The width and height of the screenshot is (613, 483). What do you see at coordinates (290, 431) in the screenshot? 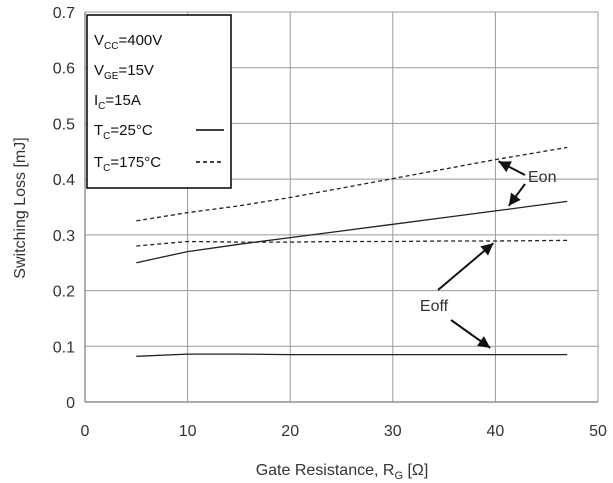
I see `x-tick-label: 20` at bounding box center [290, 431].